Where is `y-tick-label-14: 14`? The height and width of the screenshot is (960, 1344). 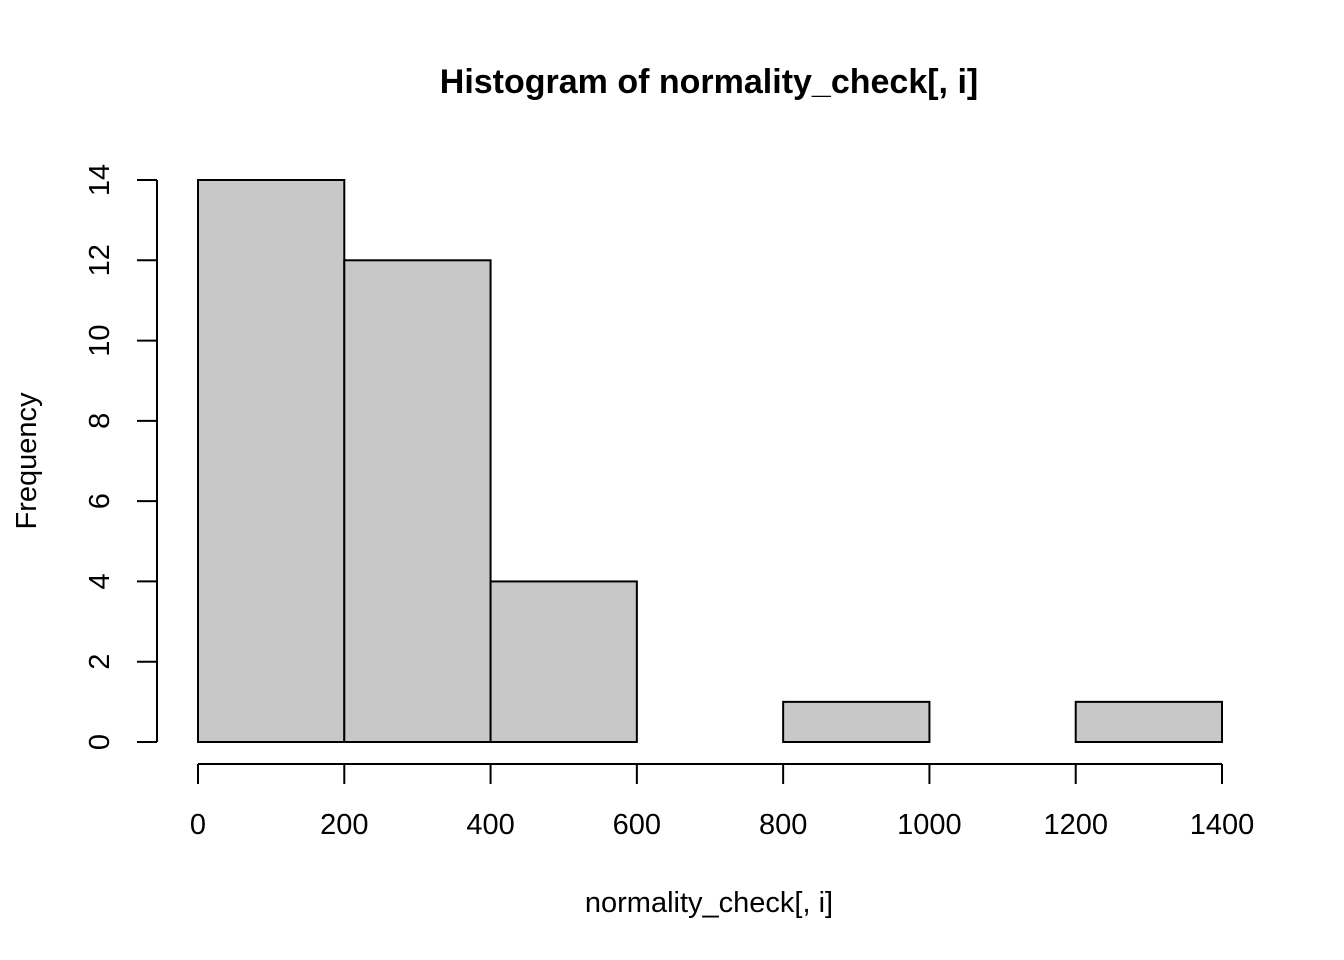 y-tick-label-14: 14 is located at coordinates (100, 180).